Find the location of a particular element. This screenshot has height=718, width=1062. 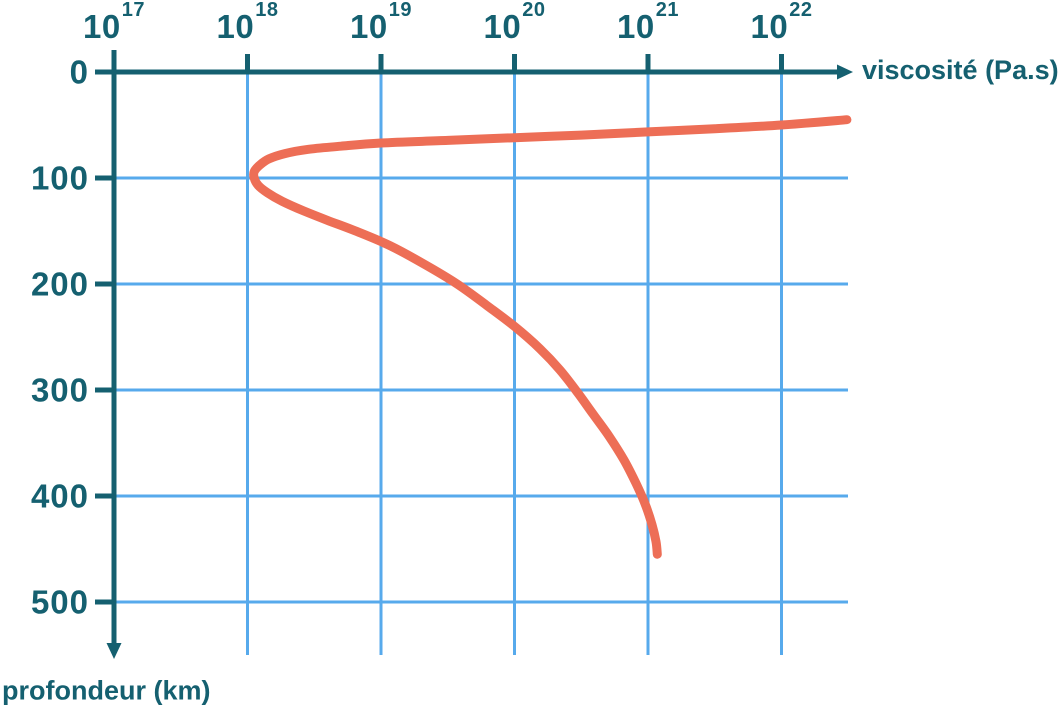

x-tick-exponent: 17 is located at coordinates (133, 10).